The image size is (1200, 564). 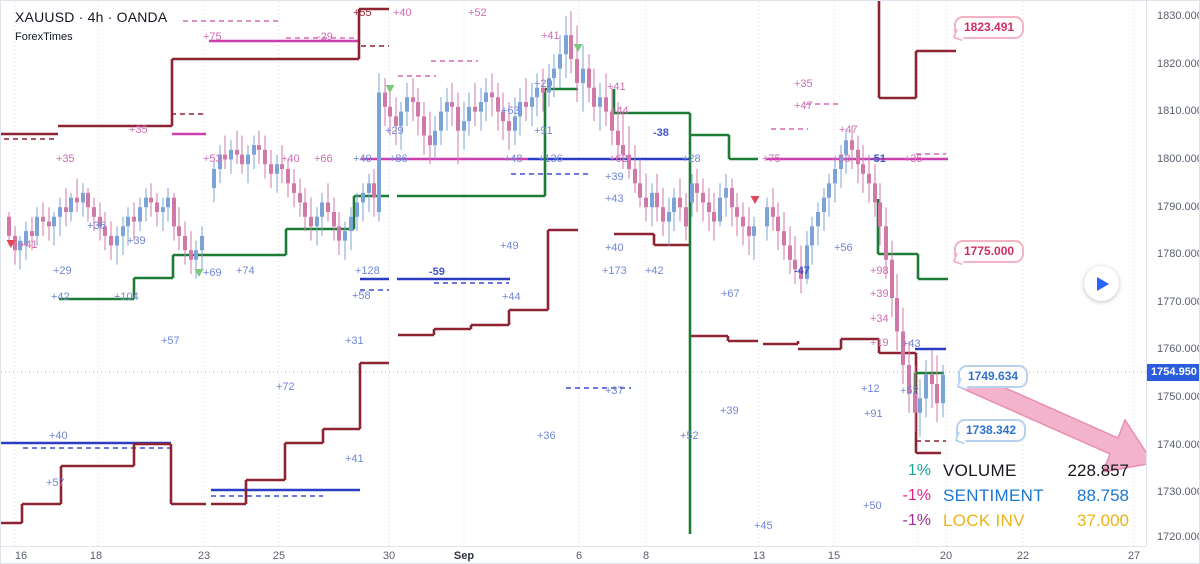 What do you see at coordinates (437, 272) in the screenshot?
I see `svg-text: -59` at bounding box center [437, 272].